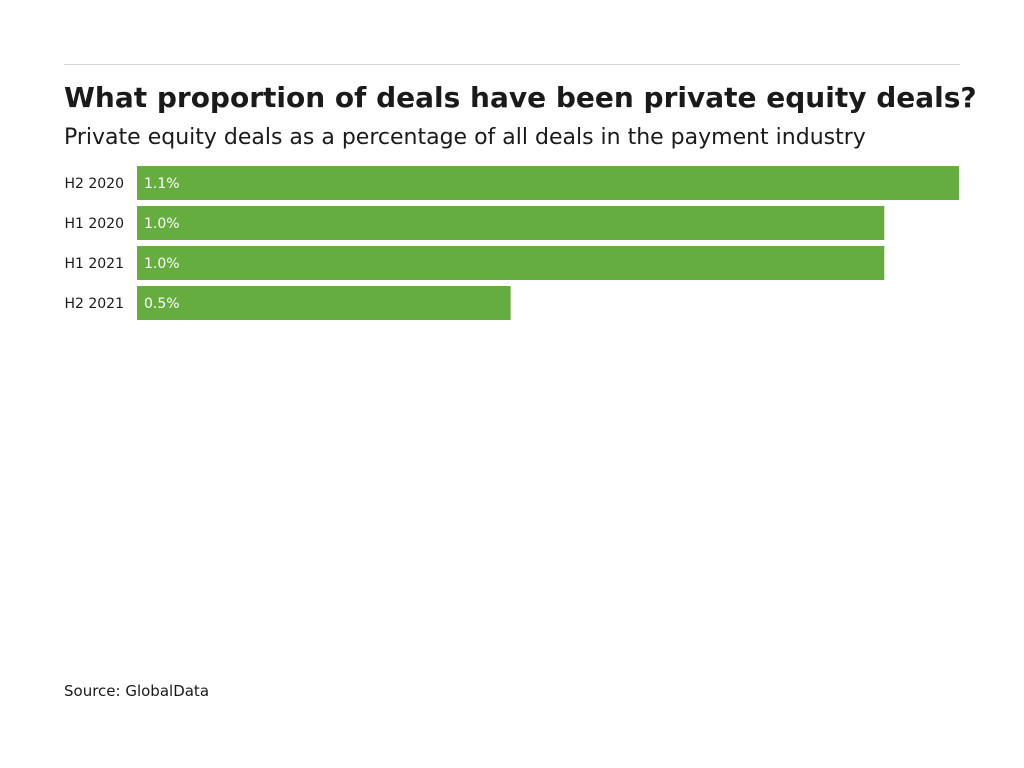  What do you see at coordinates (548, 183) in the screenshot?
I see `bar-h2-2020` at bounding box center [548, 183].